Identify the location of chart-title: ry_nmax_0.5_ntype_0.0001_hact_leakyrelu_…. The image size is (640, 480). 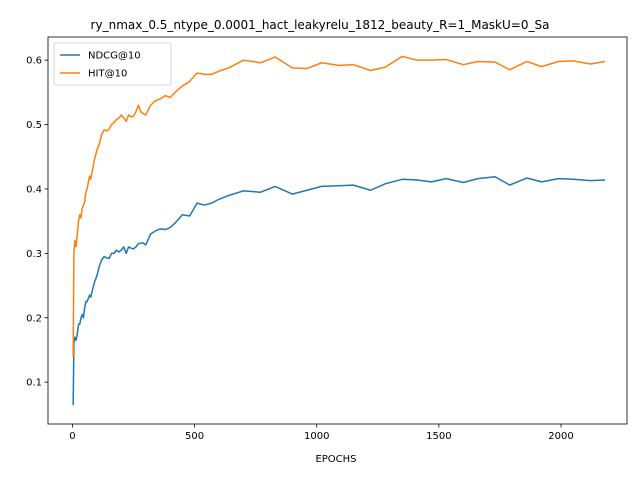
(320, 25).